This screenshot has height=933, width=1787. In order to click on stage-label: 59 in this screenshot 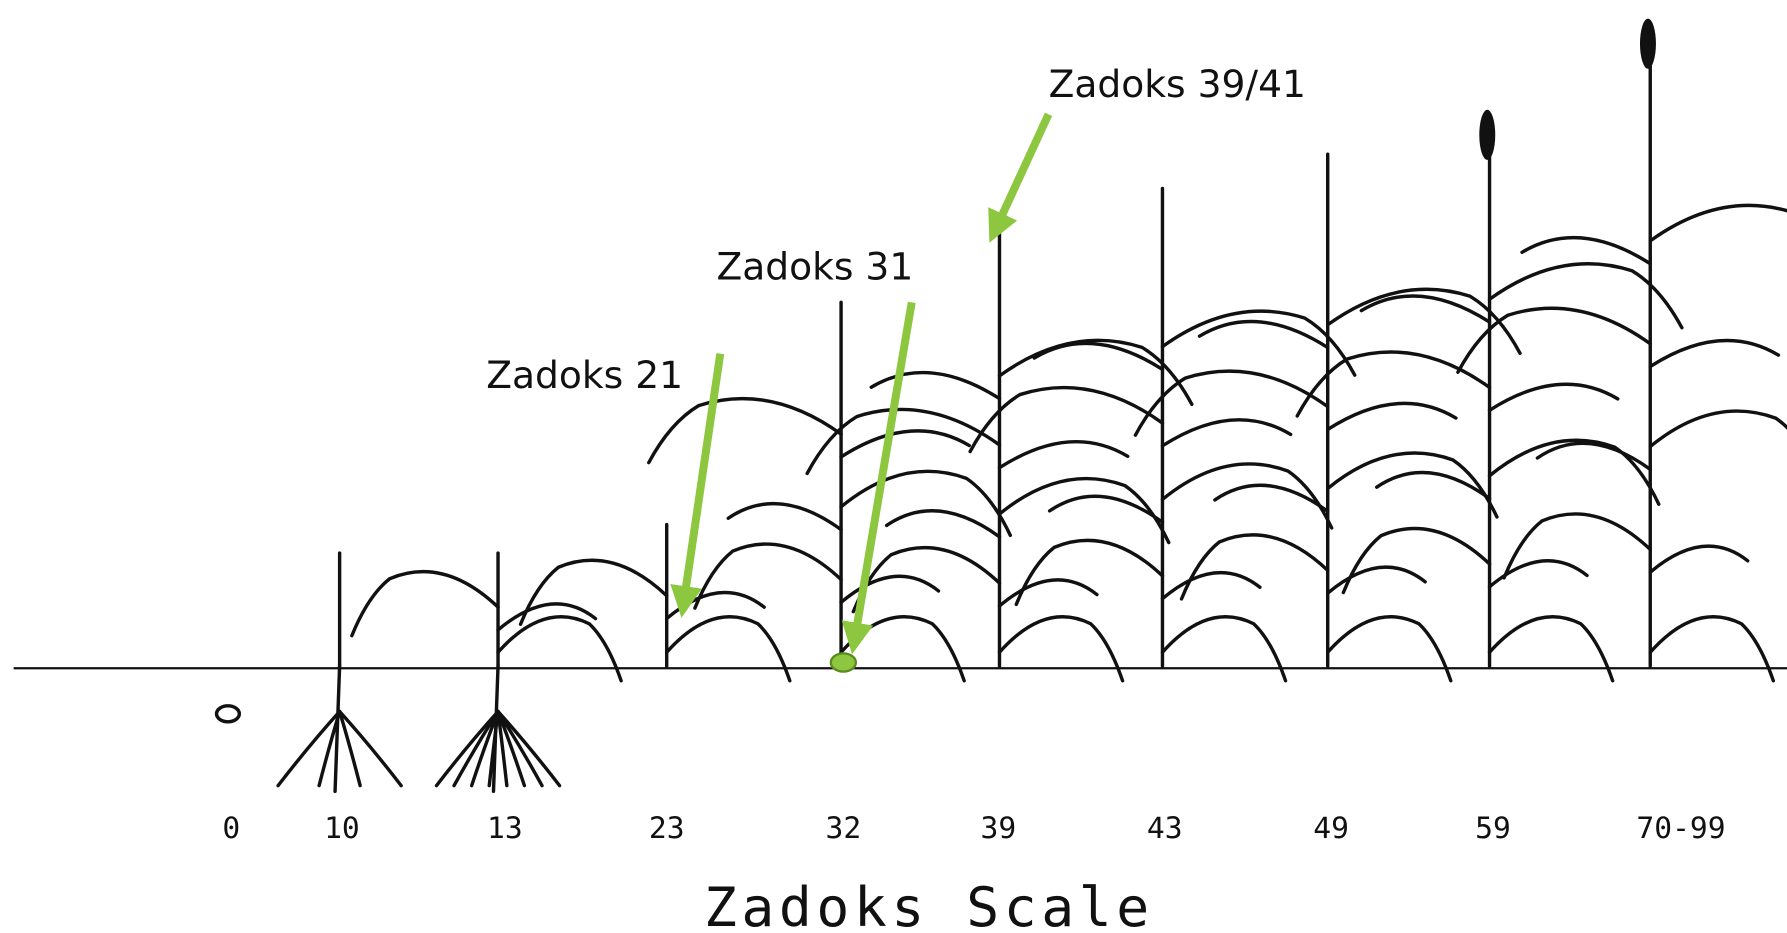, I will do `click(1493, 827)`.